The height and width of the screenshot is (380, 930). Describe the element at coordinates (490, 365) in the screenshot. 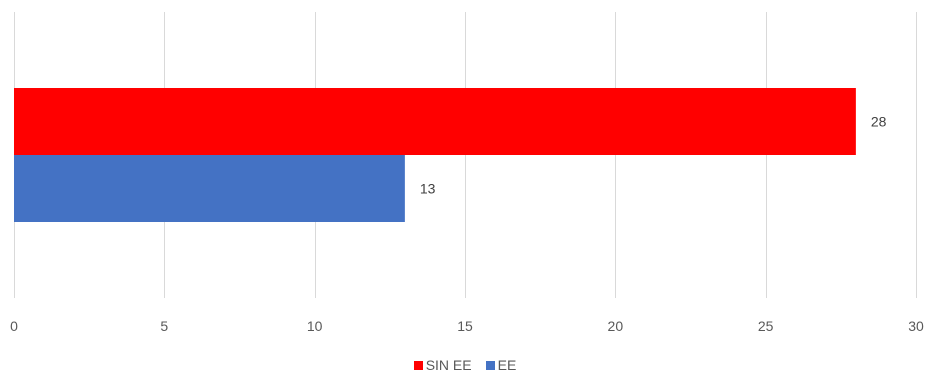

I see `legend-swatch-ee` at that location.